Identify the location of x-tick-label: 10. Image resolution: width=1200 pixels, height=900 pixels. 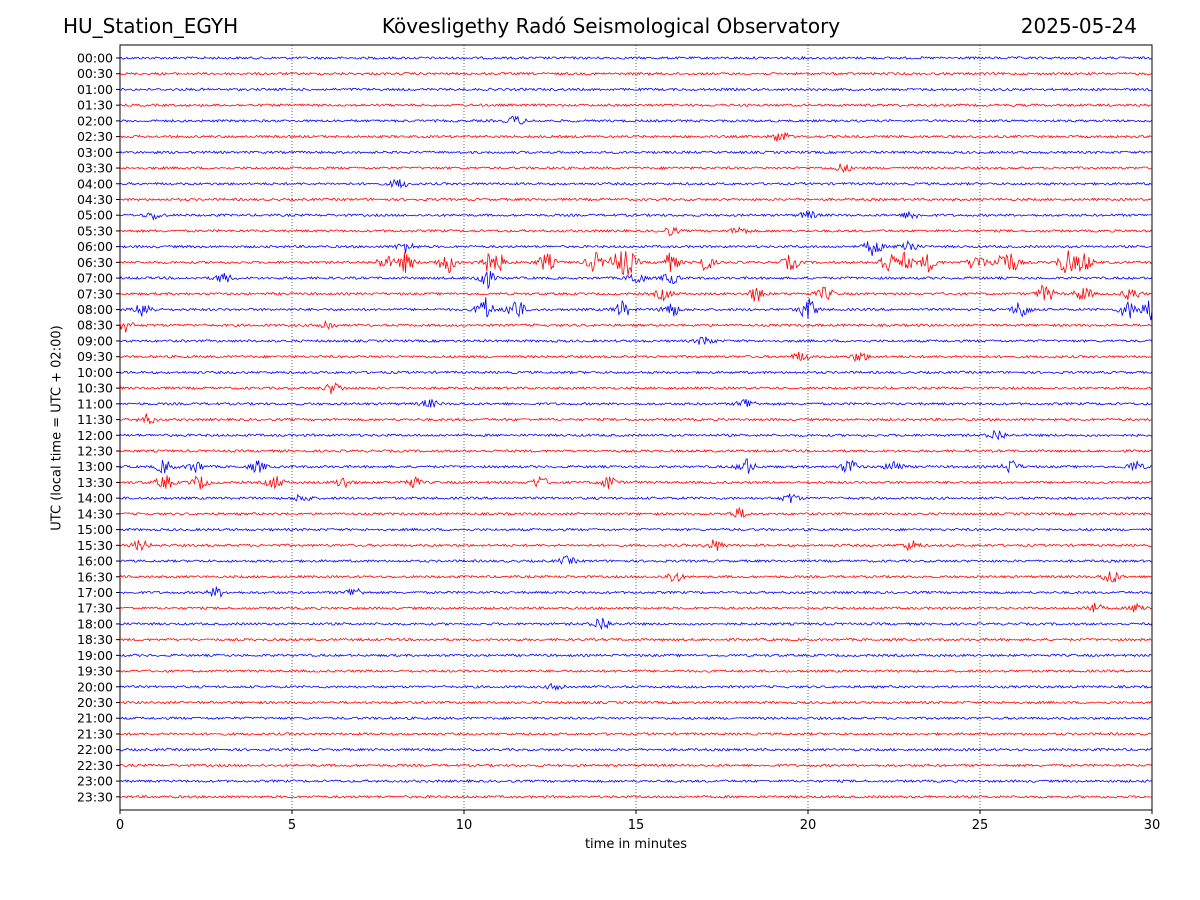
(464, 825).